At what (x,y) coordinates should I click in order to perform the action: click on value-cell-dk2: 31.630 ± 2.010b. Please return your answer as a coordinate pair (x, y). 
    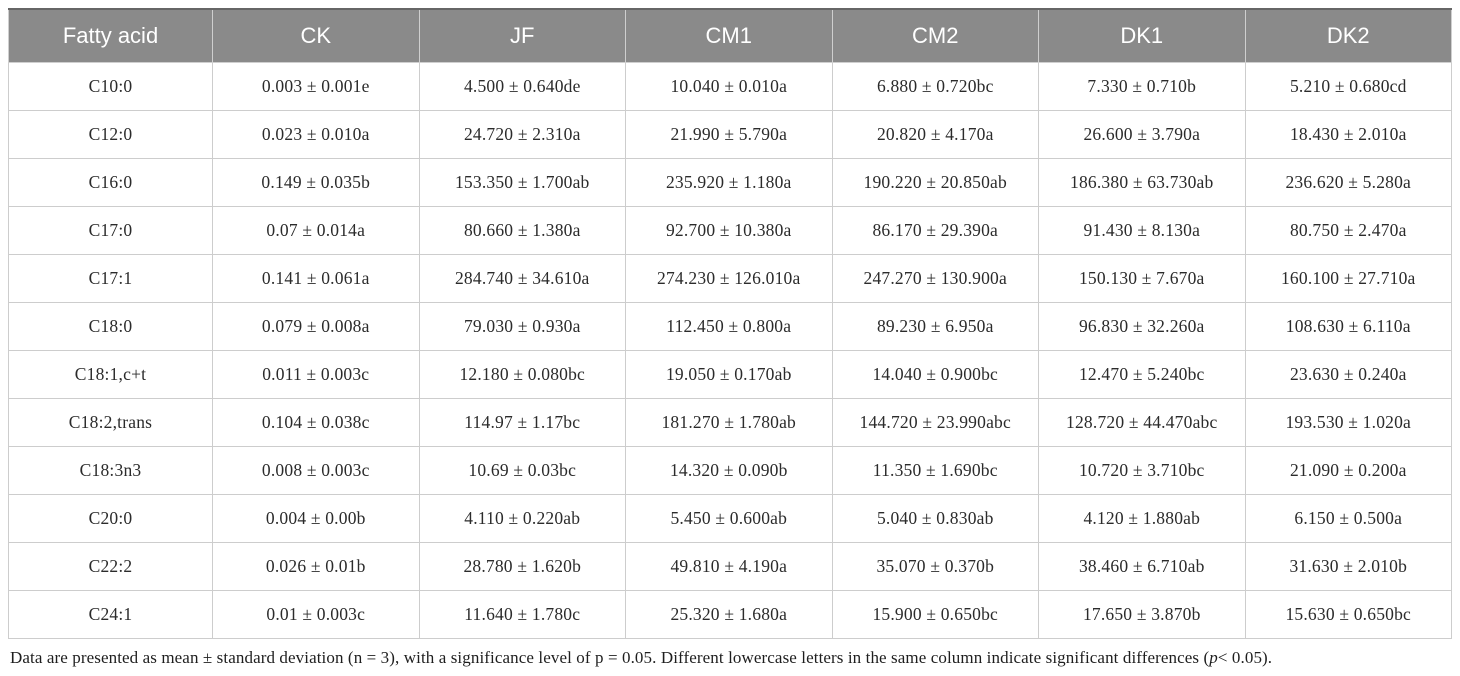
    Looking at the image, I should click on (1348, 566).